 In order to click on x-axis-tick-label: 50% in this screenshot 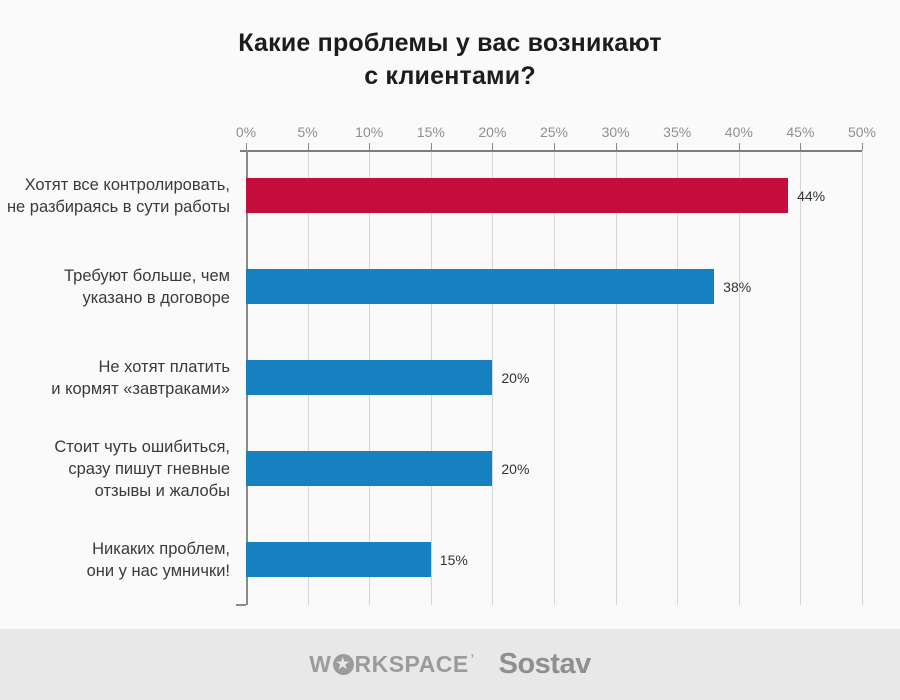, I will do `click(862, 132)`.